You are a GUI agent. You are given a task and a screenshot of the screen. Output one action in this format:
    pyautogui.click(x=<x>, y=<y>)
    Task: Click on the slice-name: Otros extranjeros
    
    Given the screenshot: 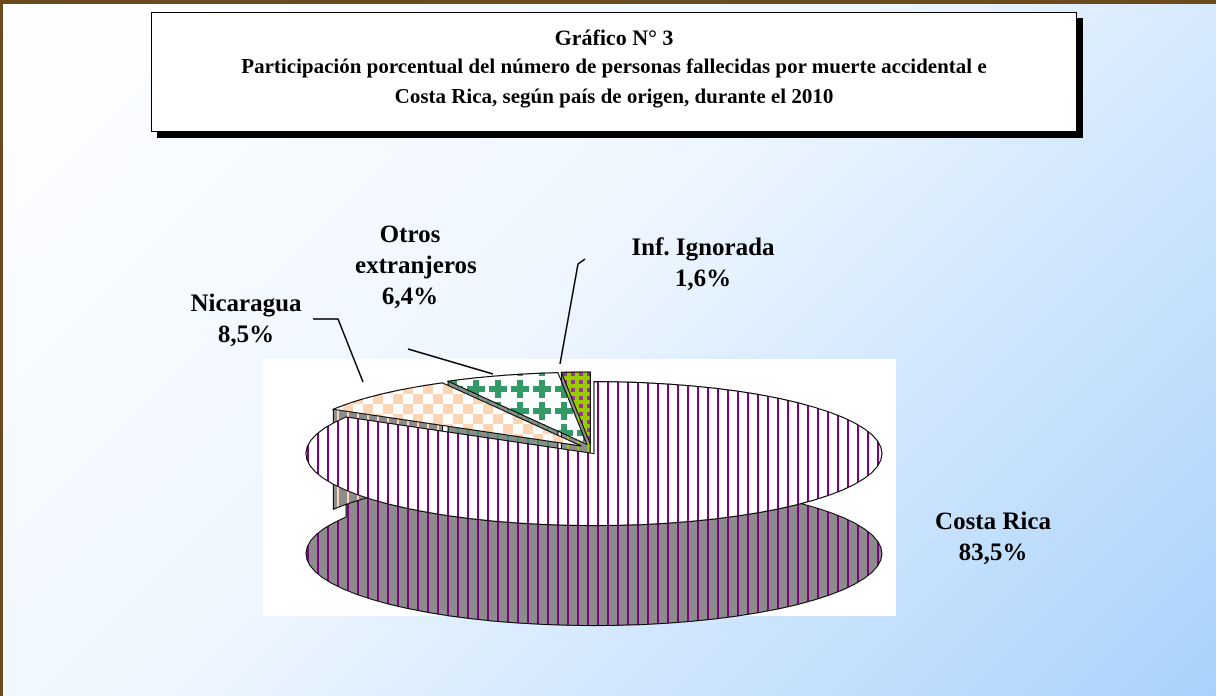 What is the action you would take?
    pyautogui.click(x=416, y=250)
    